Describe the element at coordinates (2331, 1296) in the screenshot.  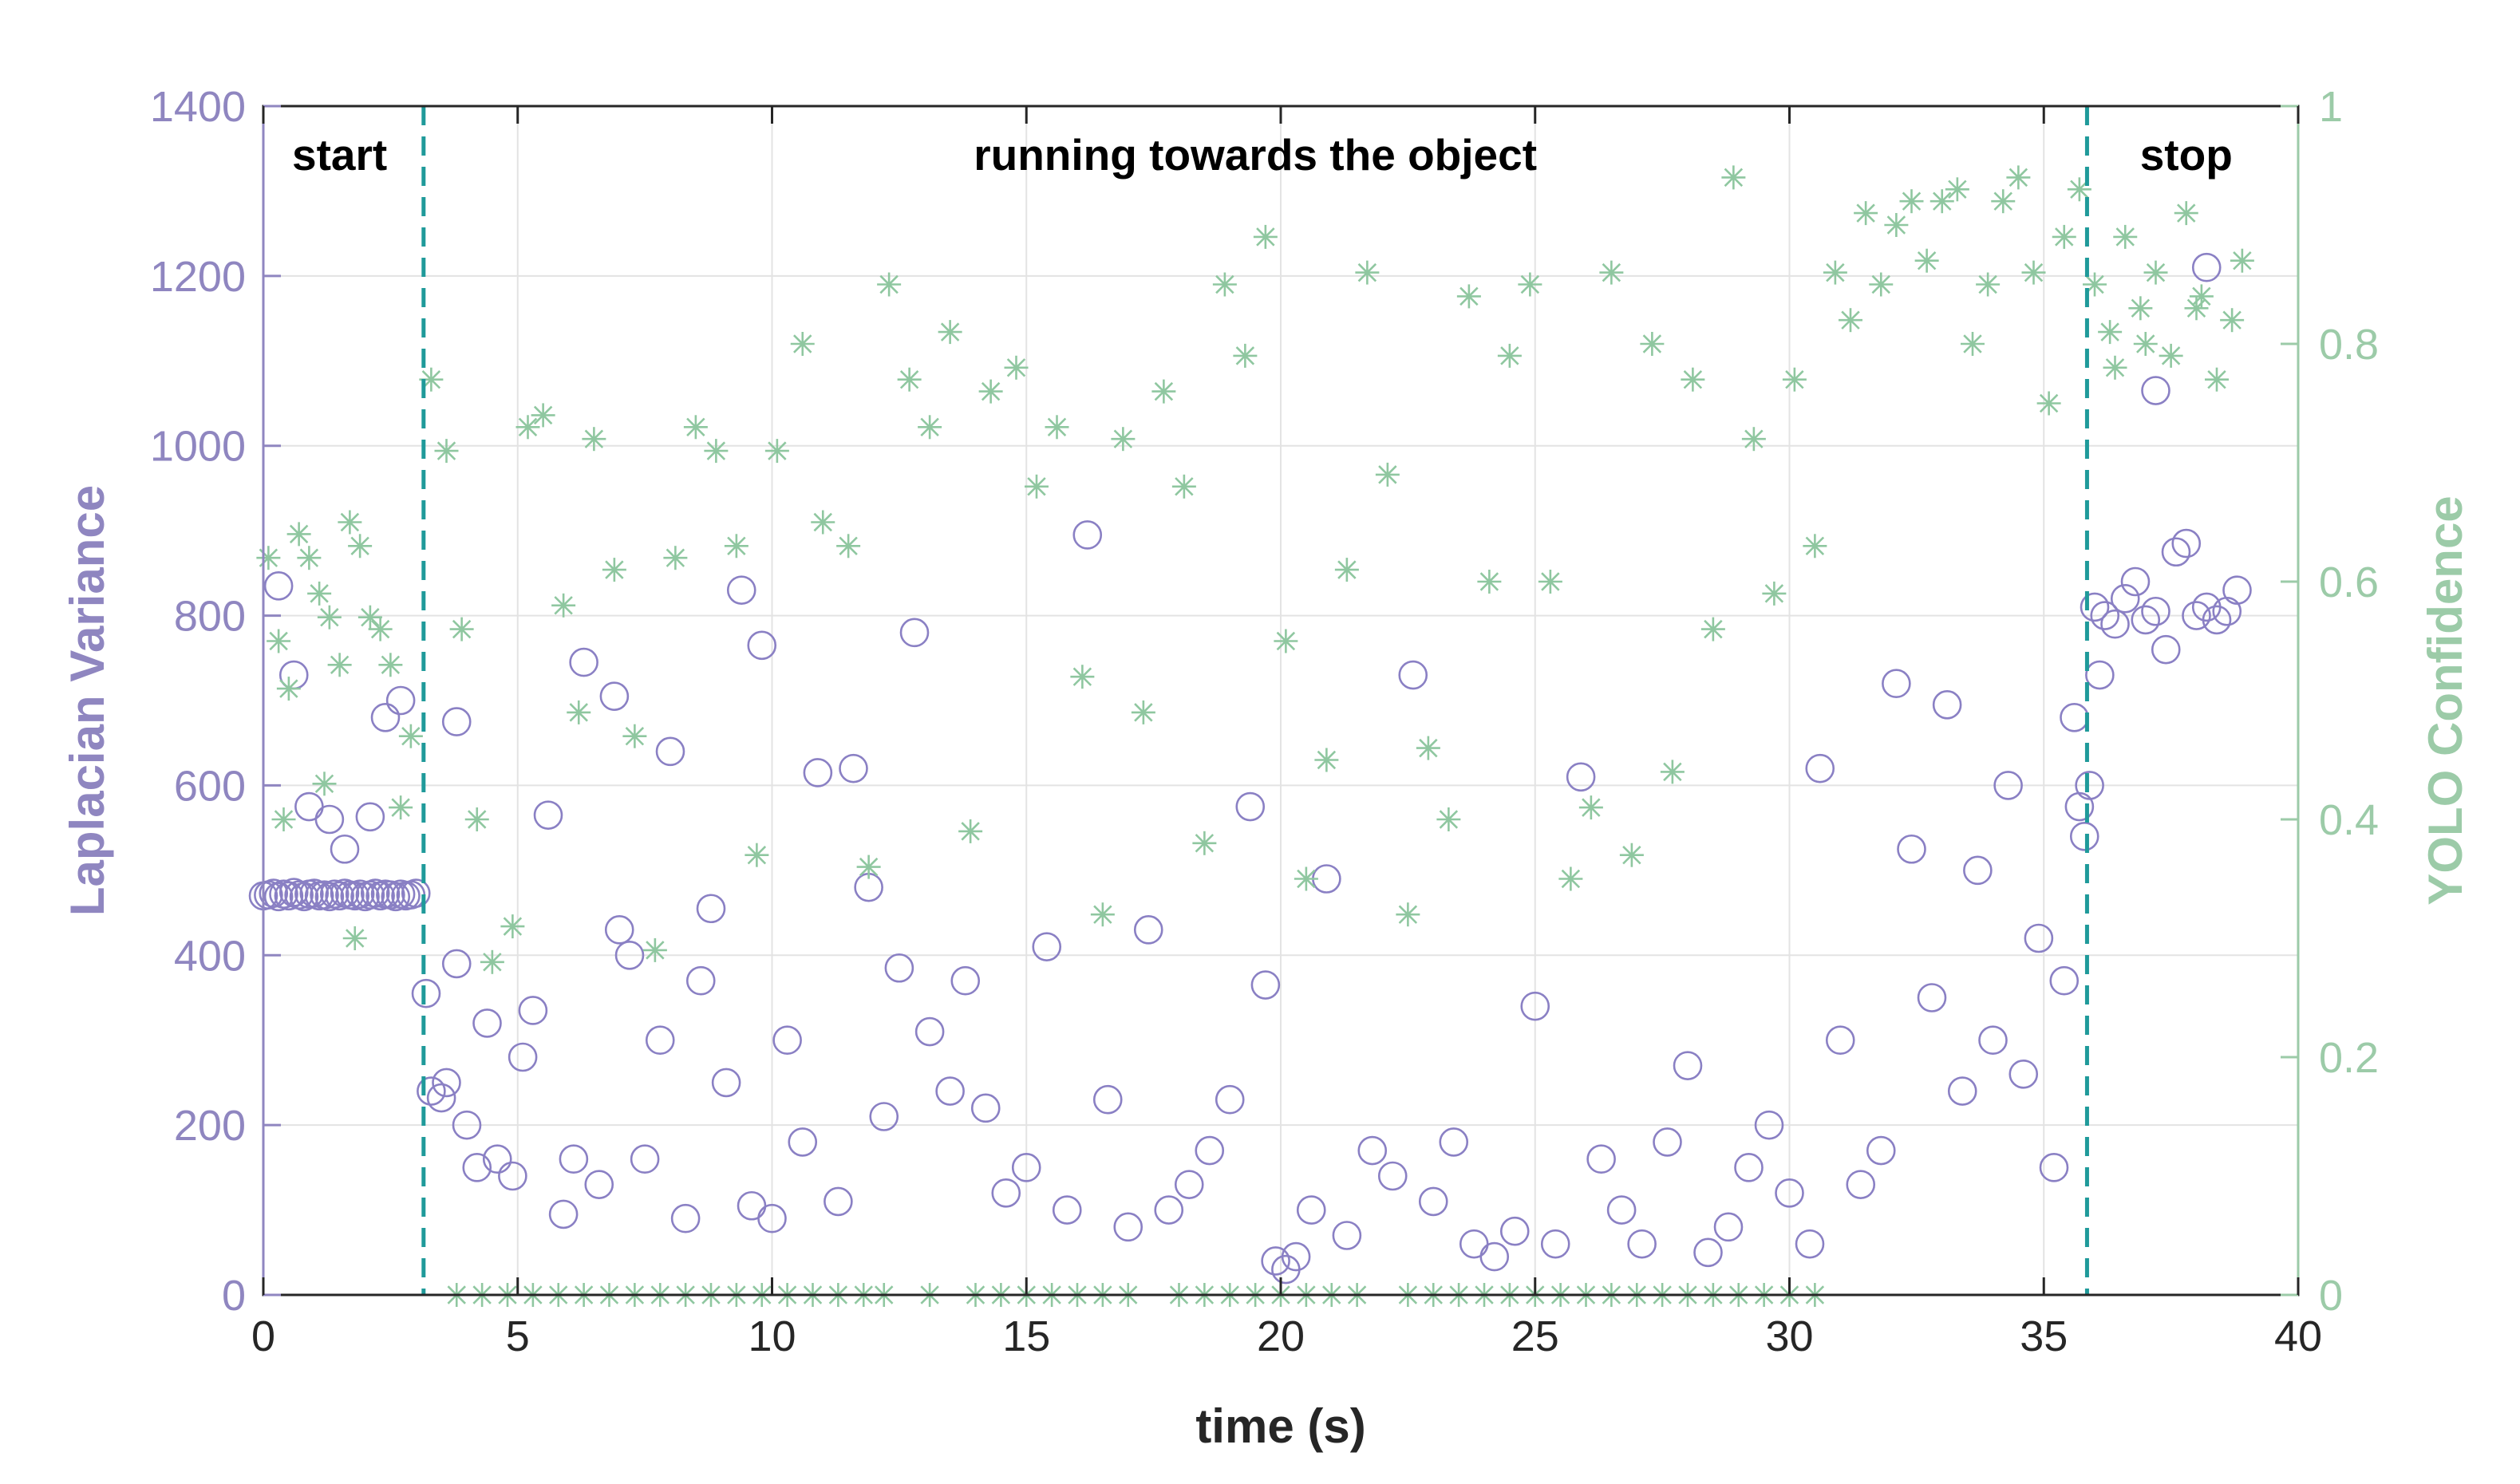
I see `right-y-tick-label: 0` at that location.